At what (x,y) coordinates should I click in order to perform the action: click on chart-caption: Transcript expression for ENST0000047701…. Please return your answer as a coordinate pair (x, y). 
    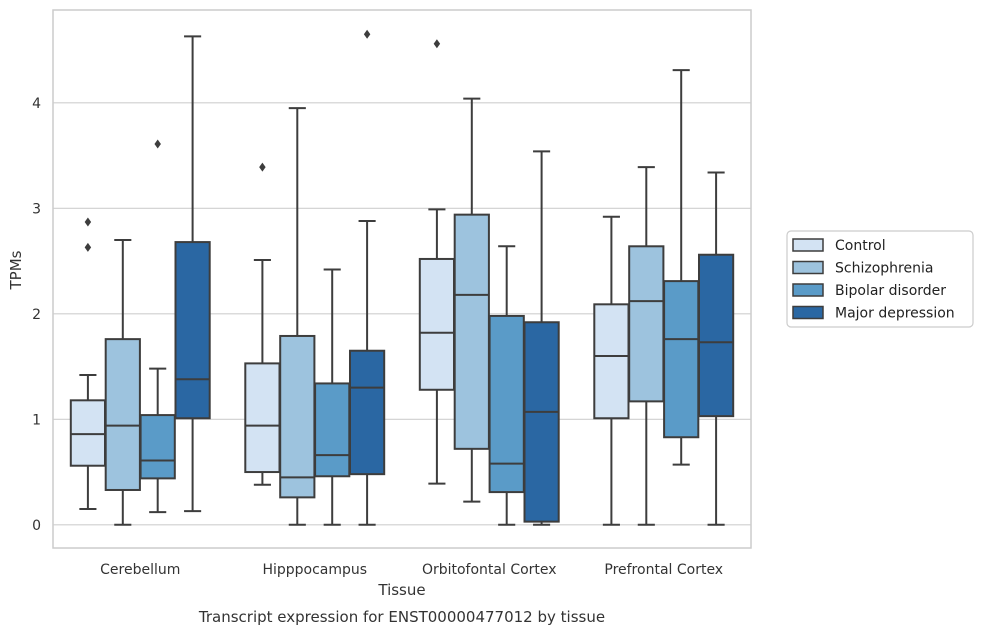
    Looking at the image, I should click on (401, 617).